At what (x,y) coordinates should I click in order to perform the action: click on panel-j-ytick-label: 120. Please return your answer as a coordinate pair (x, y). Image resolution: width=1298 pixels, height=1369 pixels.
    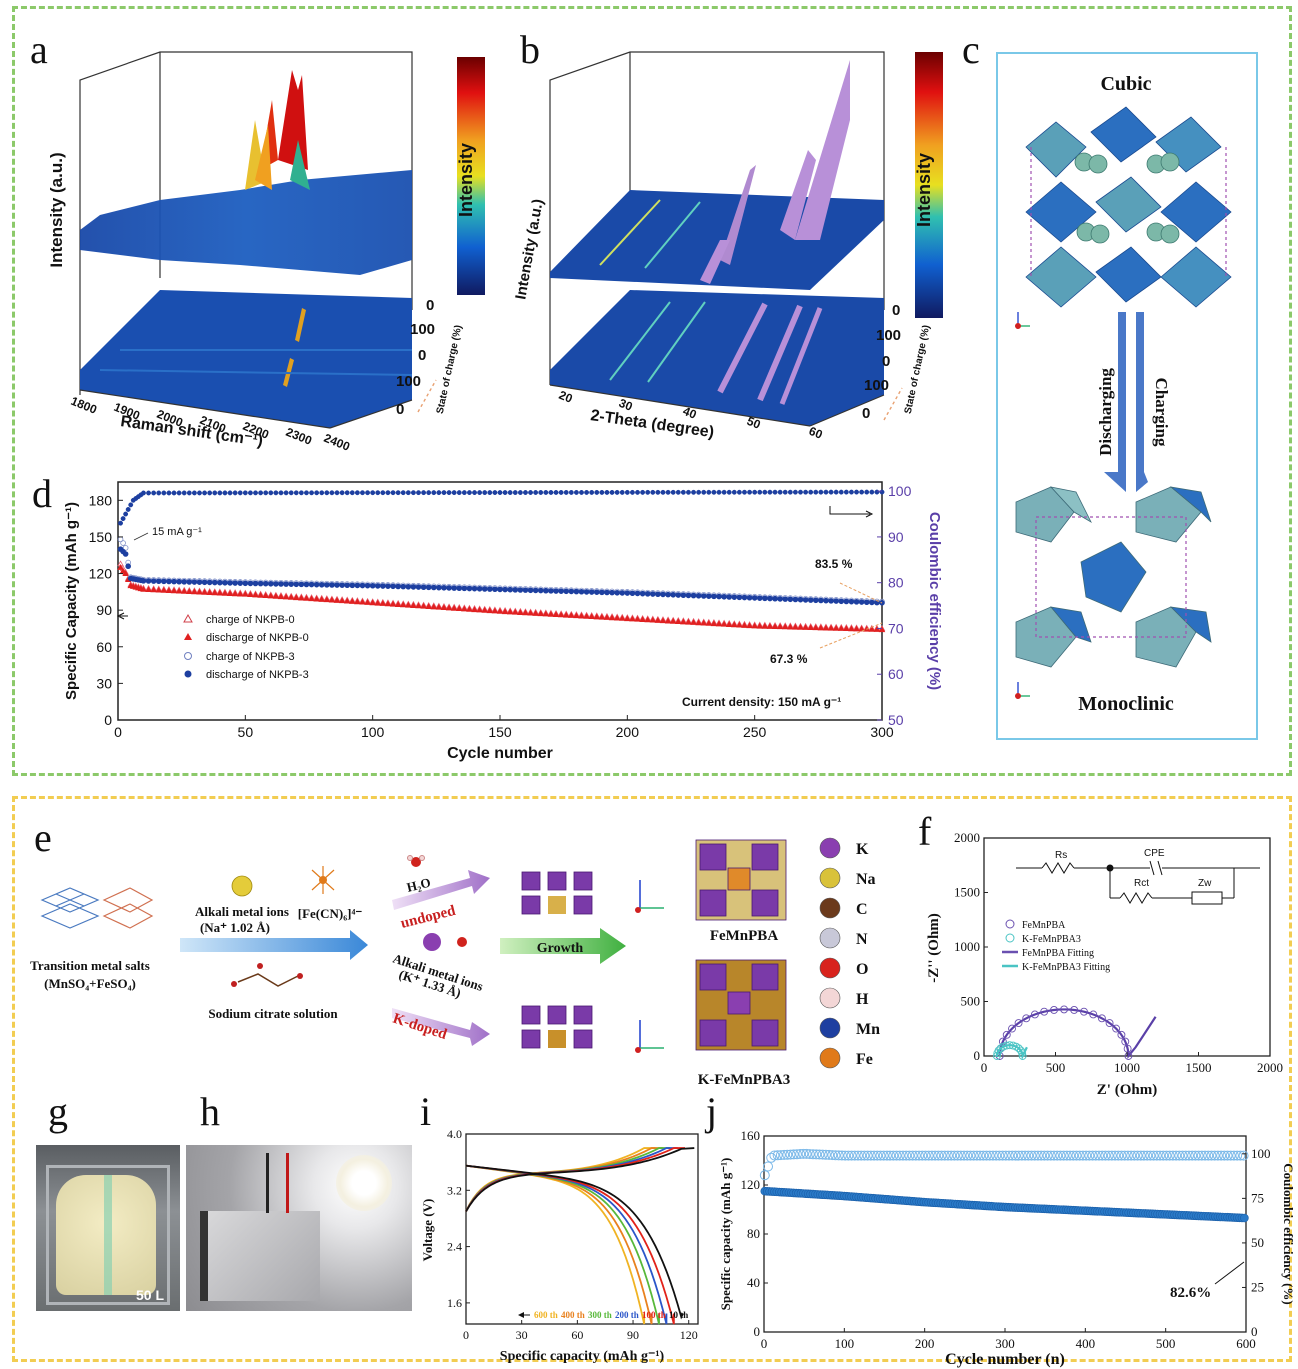
    Looking at the image, I should click on (751, 1184).